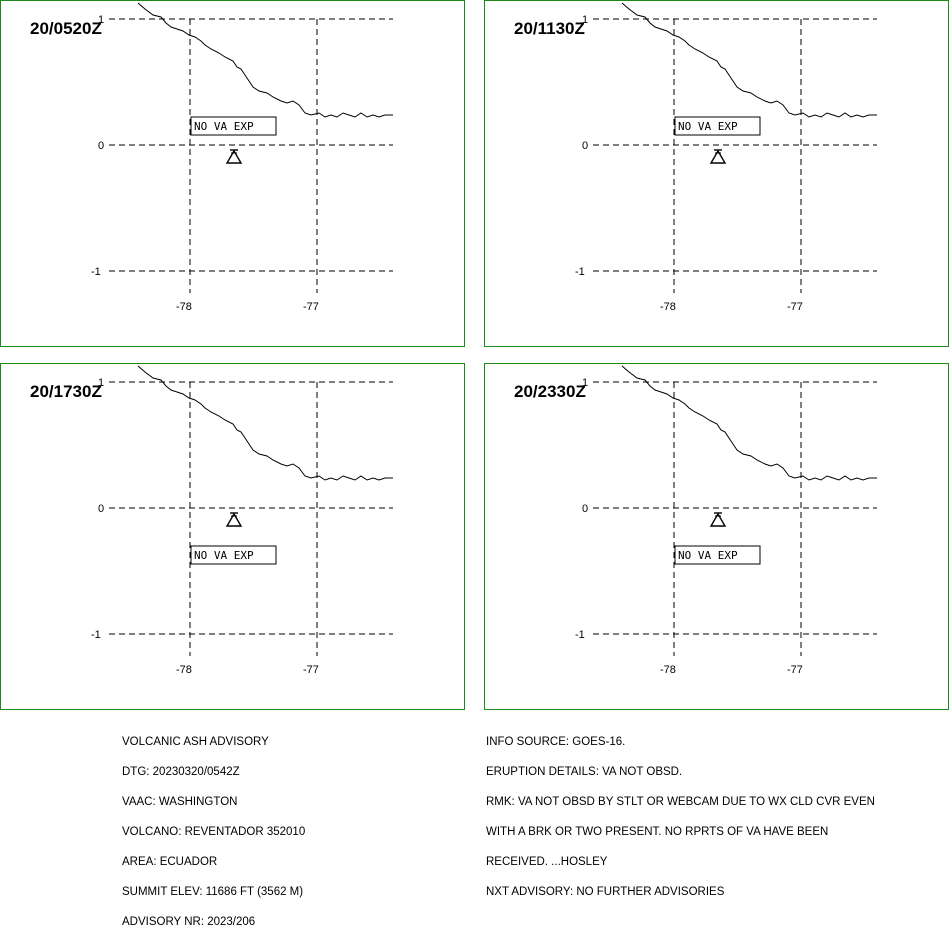 This screenshot has height=937, width=950. What do you see at coordinates (547, 862) in the screenshot?
I see `advisory-line: RECEIVED. ...HOSLEY` at bounding box center [547, 862].